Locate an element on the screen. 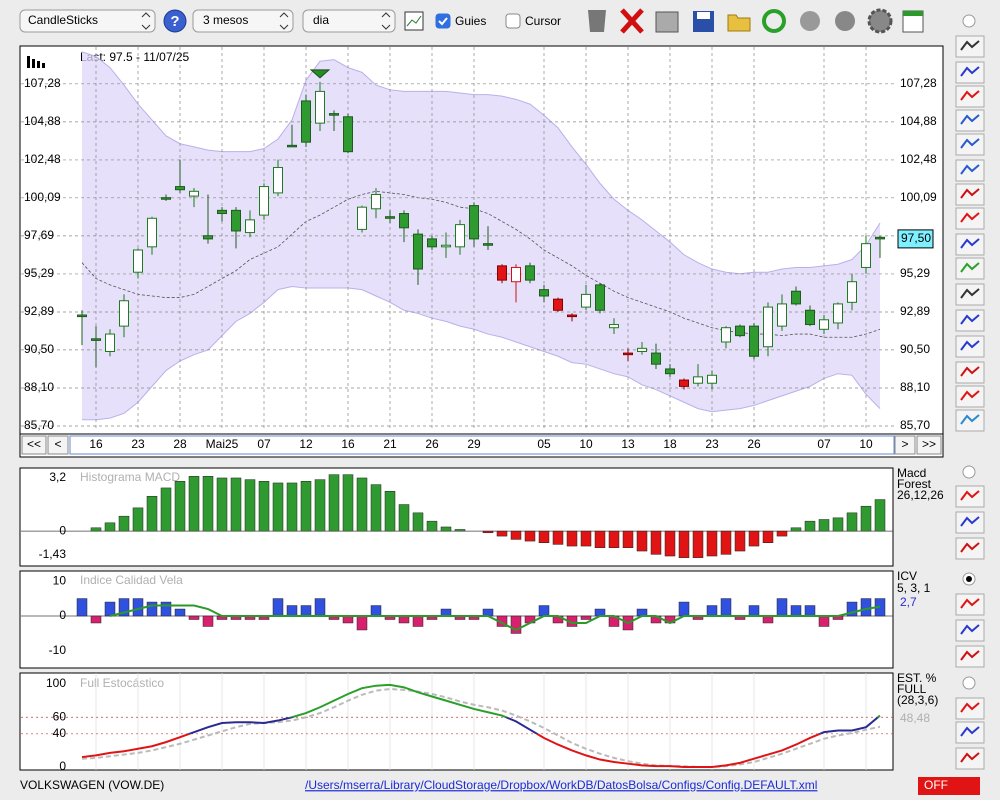 The image size is (1000, 800). zone-clip is located at coordinates (584, 700).